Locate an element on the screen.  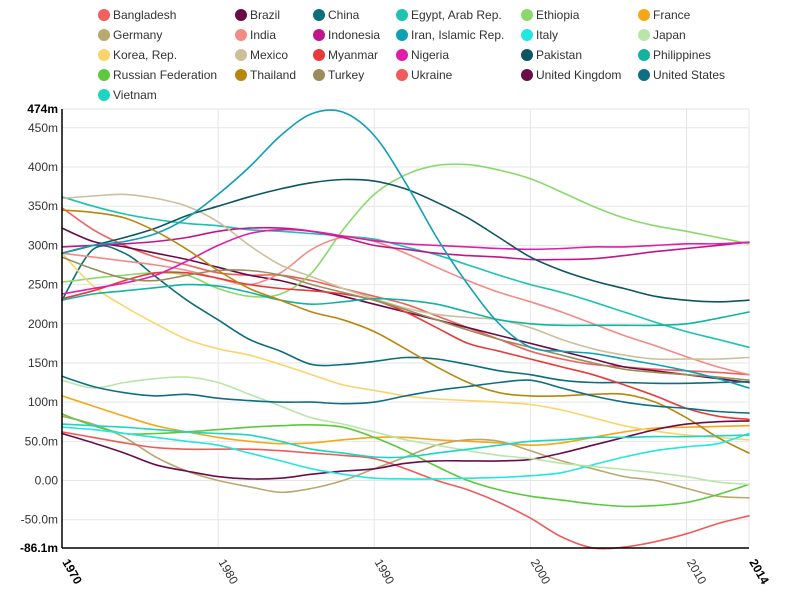
series-line-italy is located at coordinates (405, 453).